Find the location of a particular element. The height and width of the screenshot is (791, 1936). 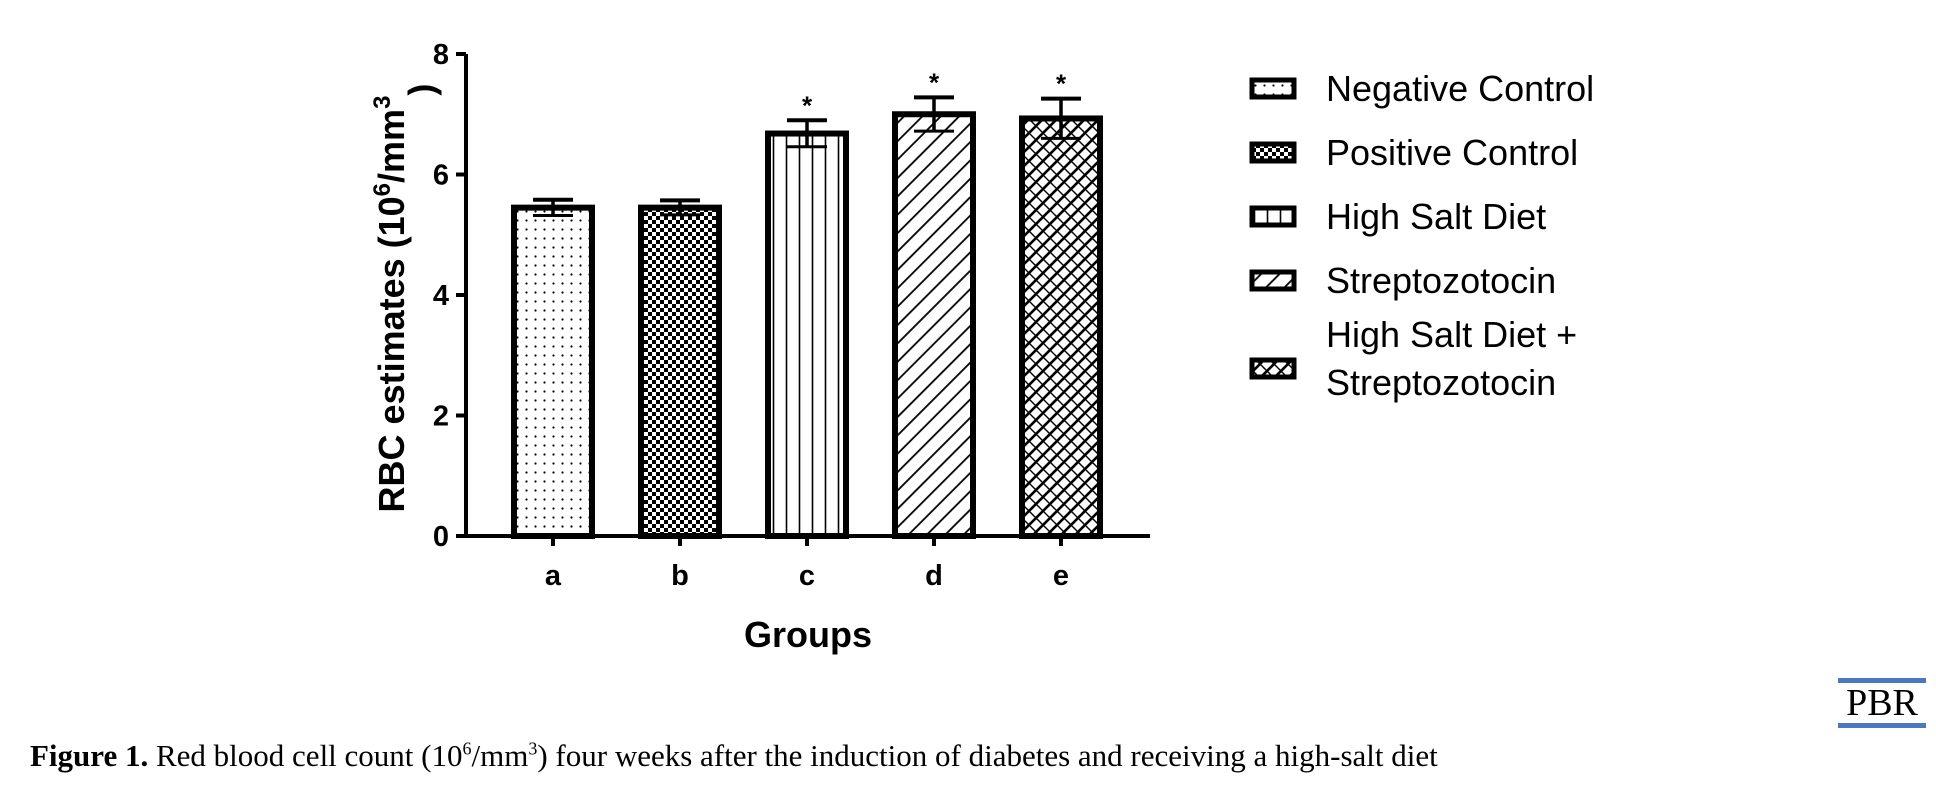

legend-label: Negative Control is located at coordinates (1460, 88).